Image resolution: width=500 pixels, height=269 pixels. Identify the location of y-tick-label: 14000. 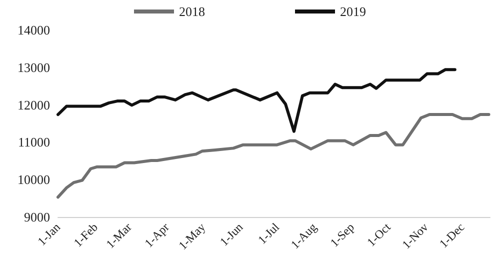
(34, 30).